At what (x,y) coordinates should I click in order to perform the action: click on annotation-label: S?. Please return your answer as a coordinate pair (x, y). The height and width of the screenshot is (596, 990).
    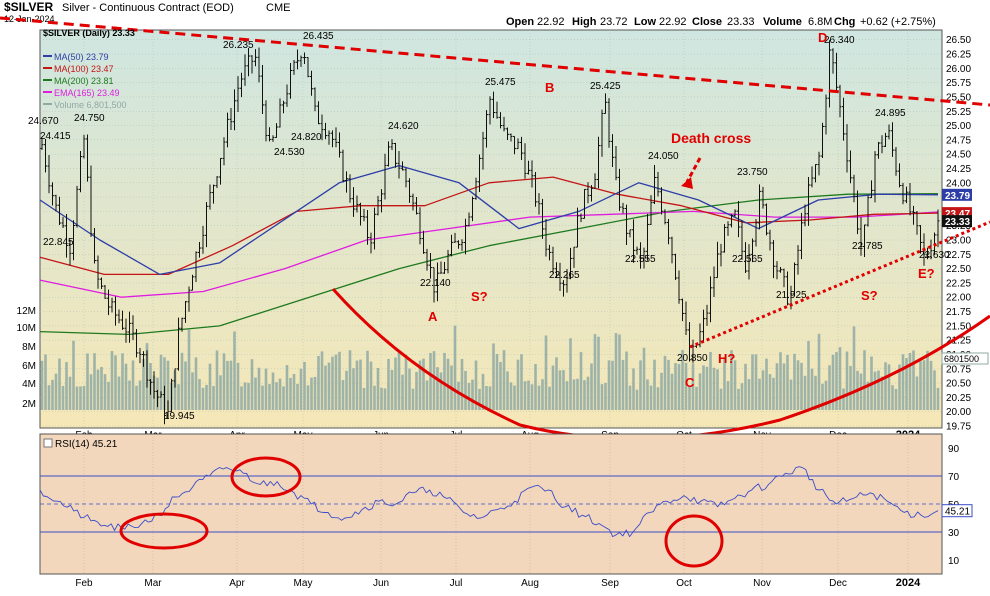
    Looking at the image, I should click on (869, 295).